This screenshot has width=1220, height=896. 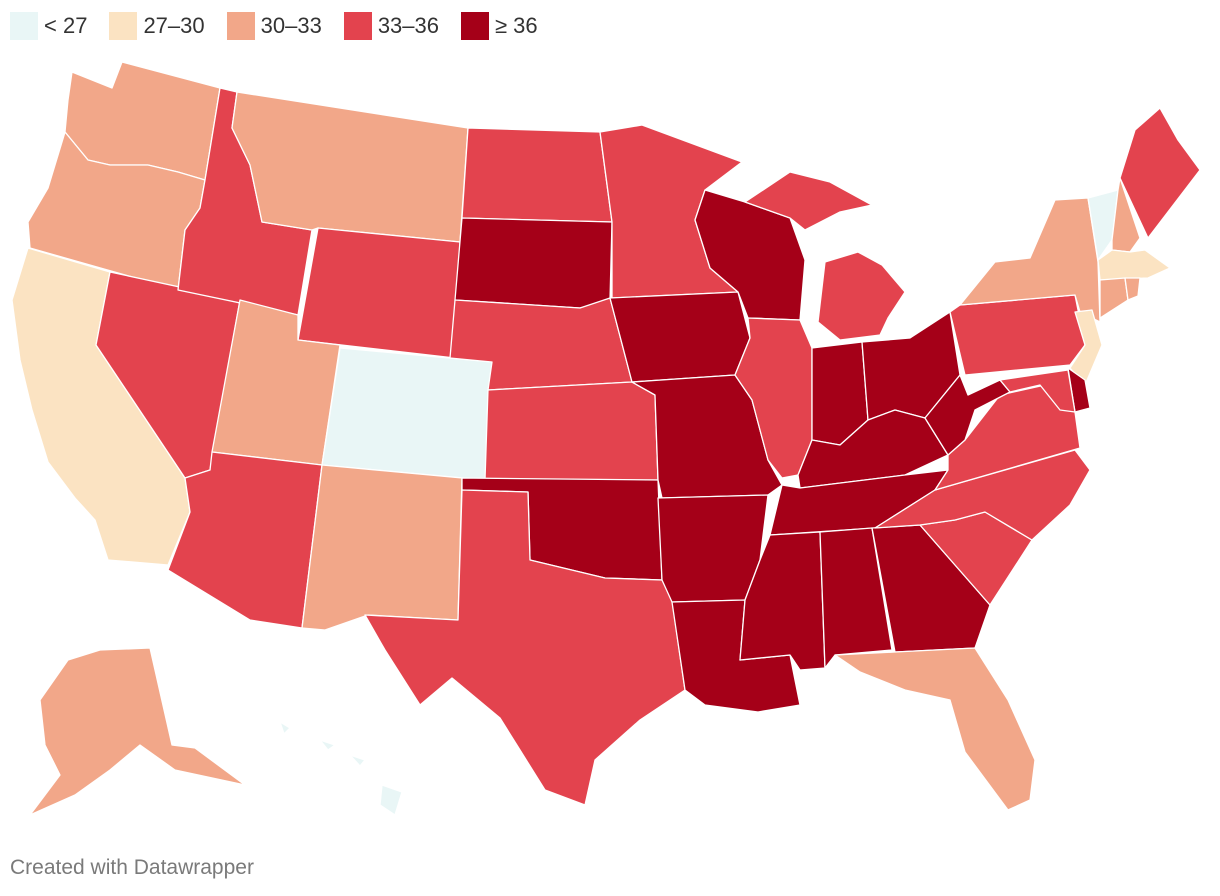 I want to click on state-ND, so click(x=537, y=175).